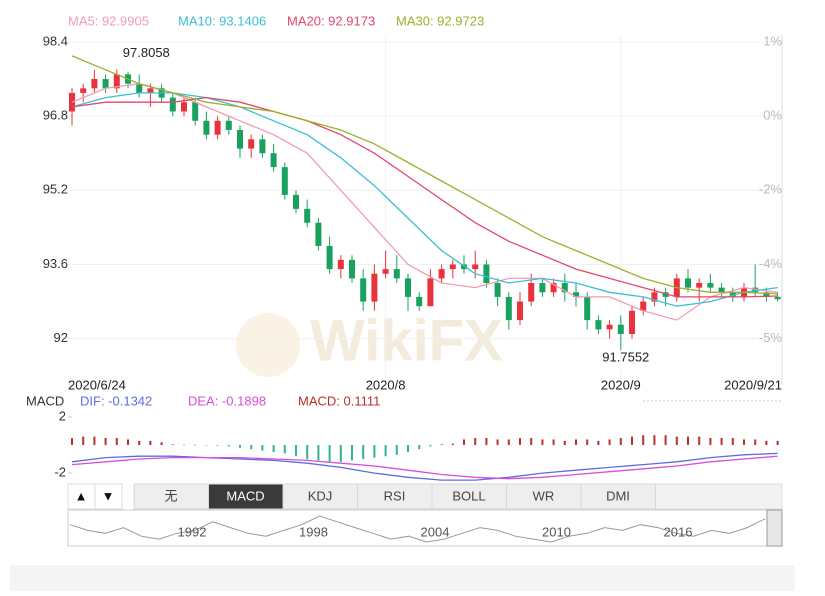 This screenshot has width=825, height=596. What do you see at coordinates (406, 340) in the screenshot?
I see `watermark: WikiFX` at bounding box center [406, 340].